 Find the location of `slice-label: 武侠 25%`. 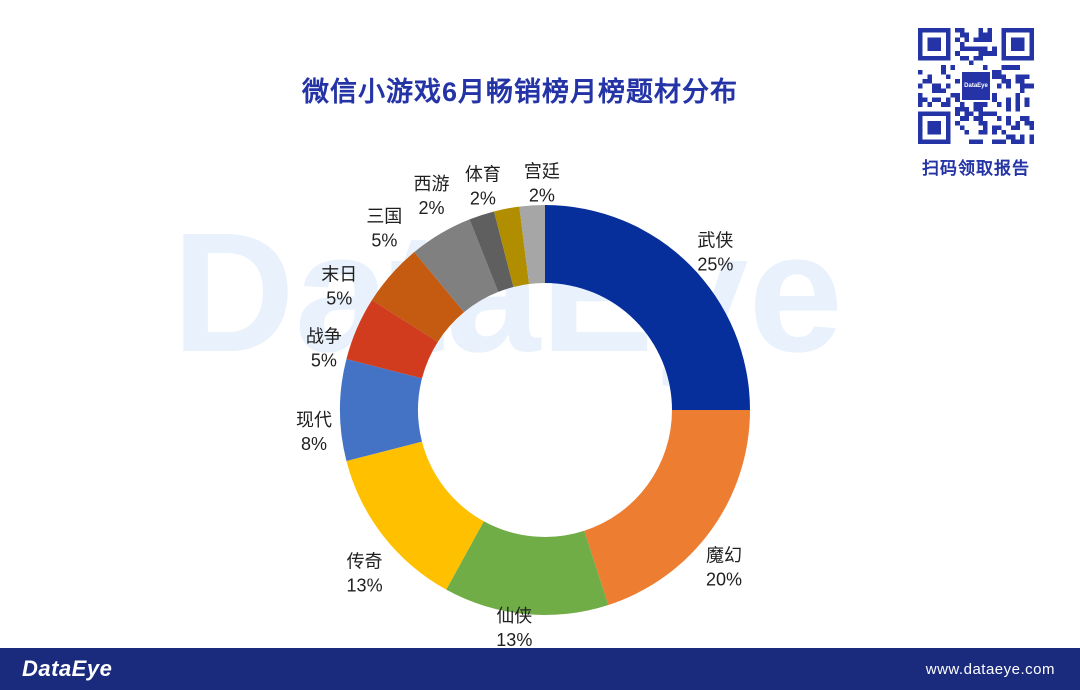

slice-label: 武侠 25% is located at coordinates (715, 253).